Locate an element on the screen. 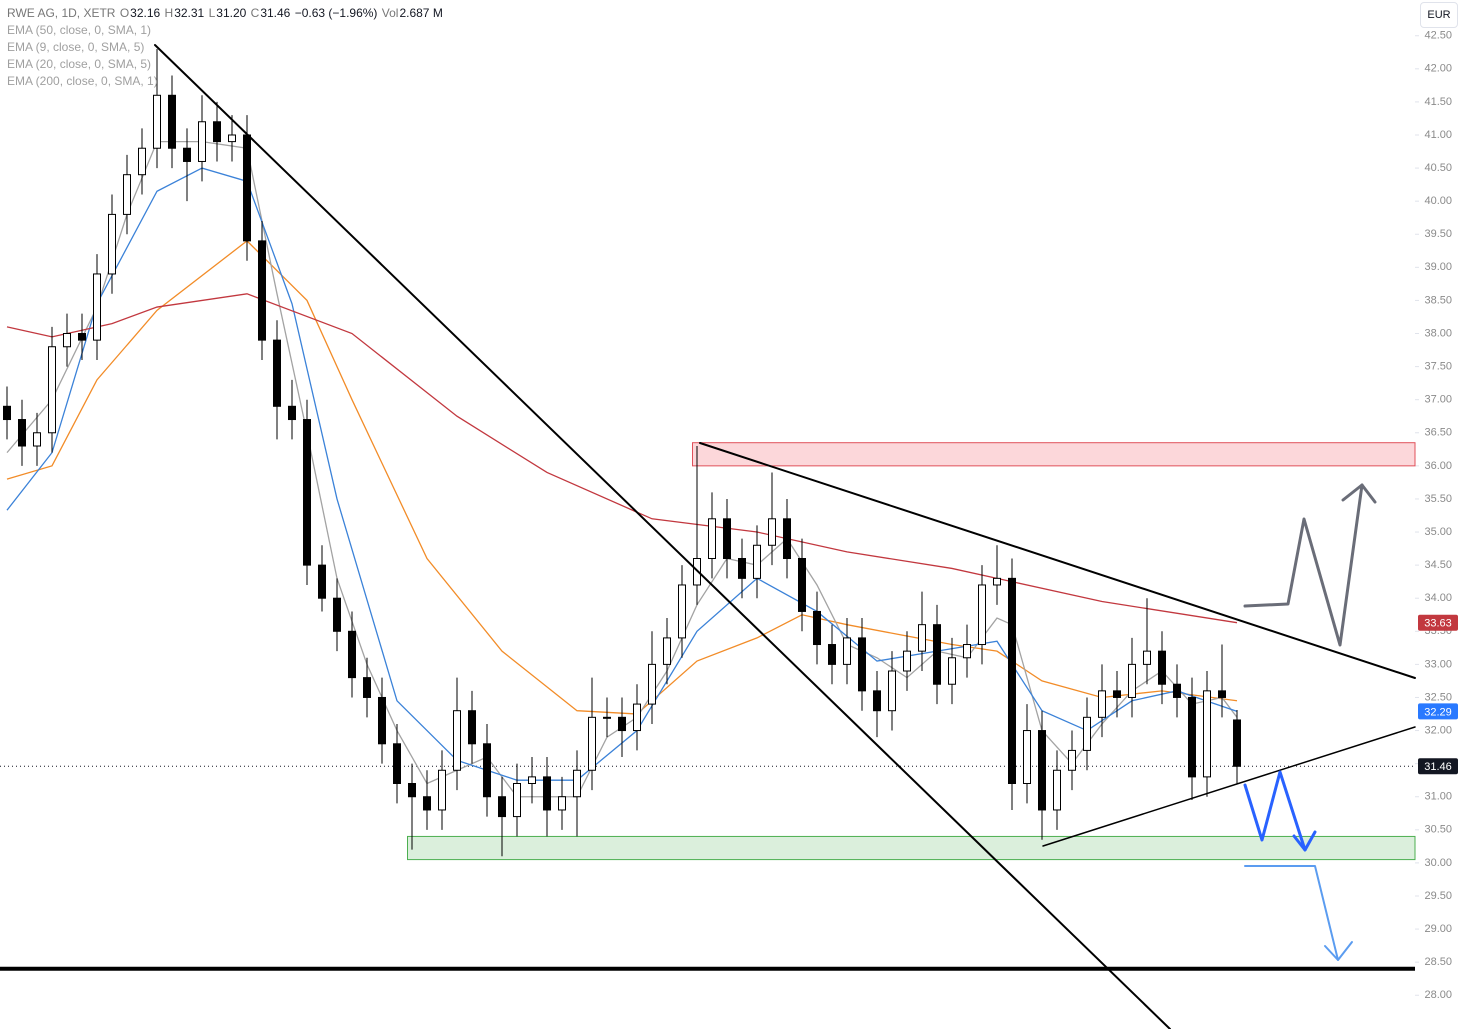 The image size is (1465, 1029). y-tick-label: 30.50 is located at coordinates (1438, 830).